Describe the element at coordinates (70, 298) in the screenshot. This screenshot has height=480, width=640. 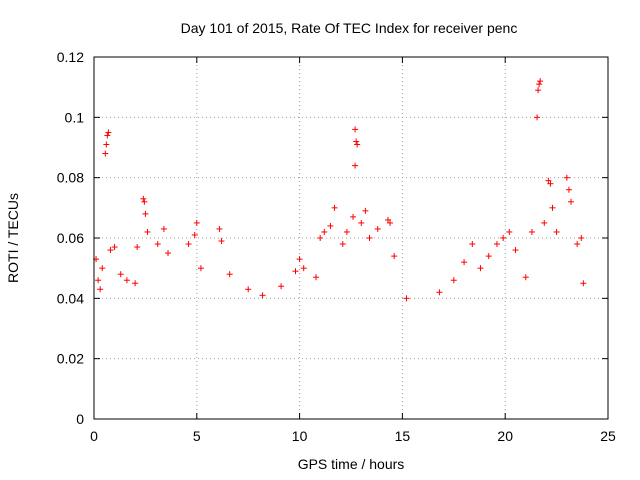
I see `y-tick-label: 0.04` at that location.